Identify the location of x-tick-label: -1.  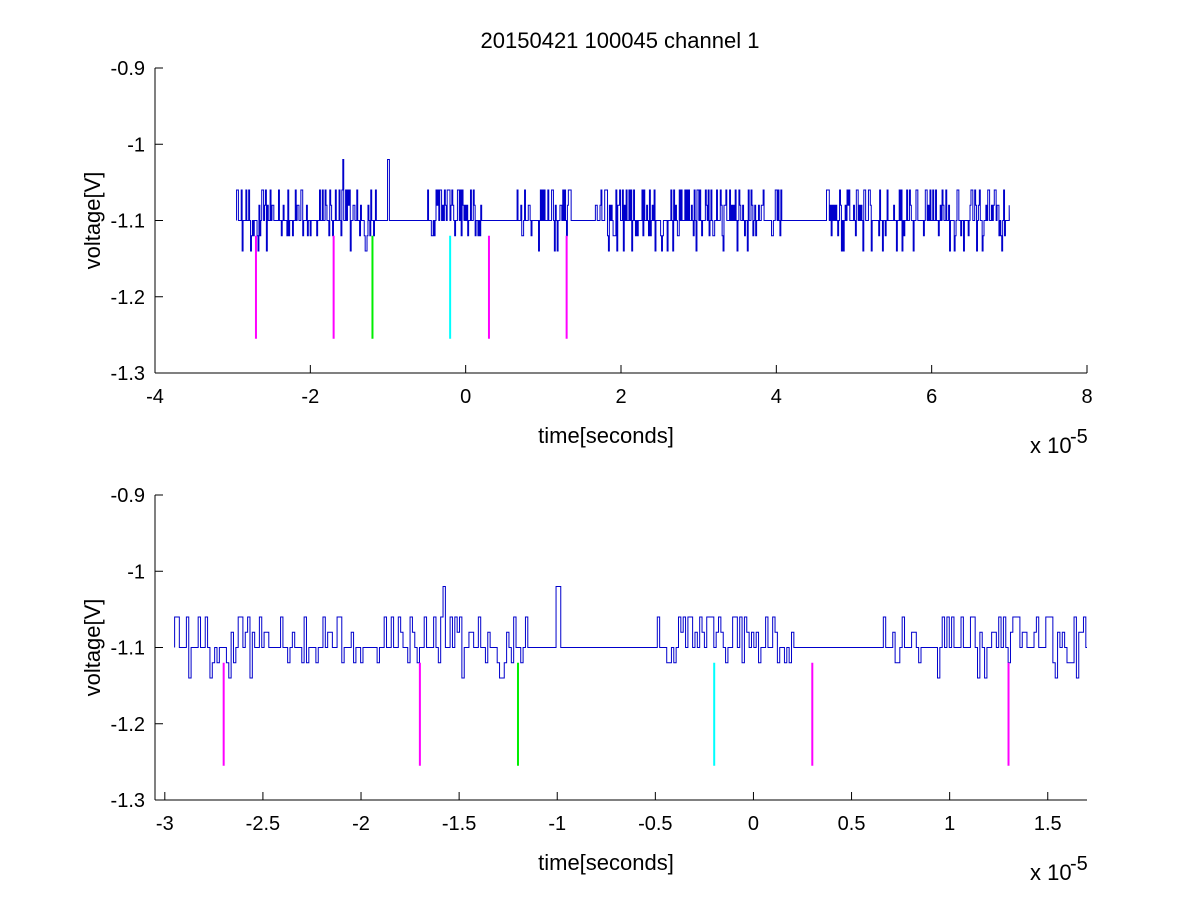
(557, 824).